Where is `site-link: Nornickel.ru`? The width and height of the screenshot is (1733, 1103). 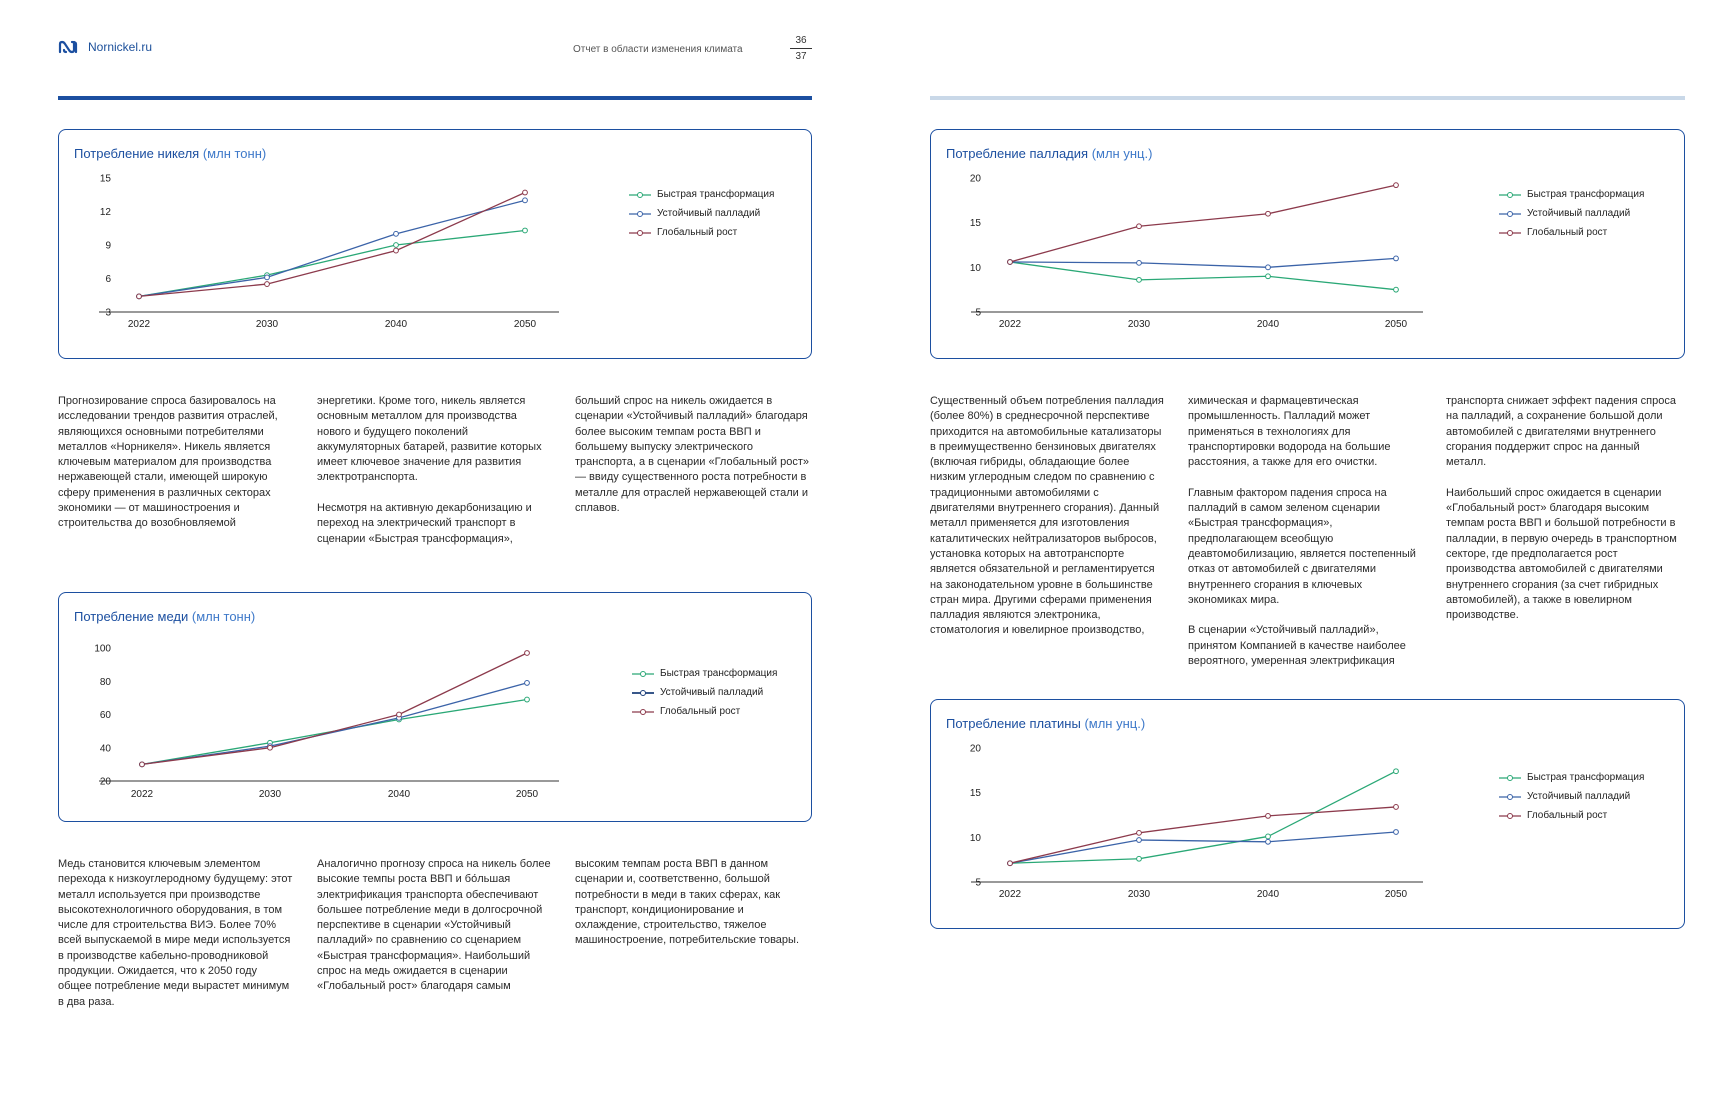
site-link: Nornickel.ru is located at coordinates (120, 47).